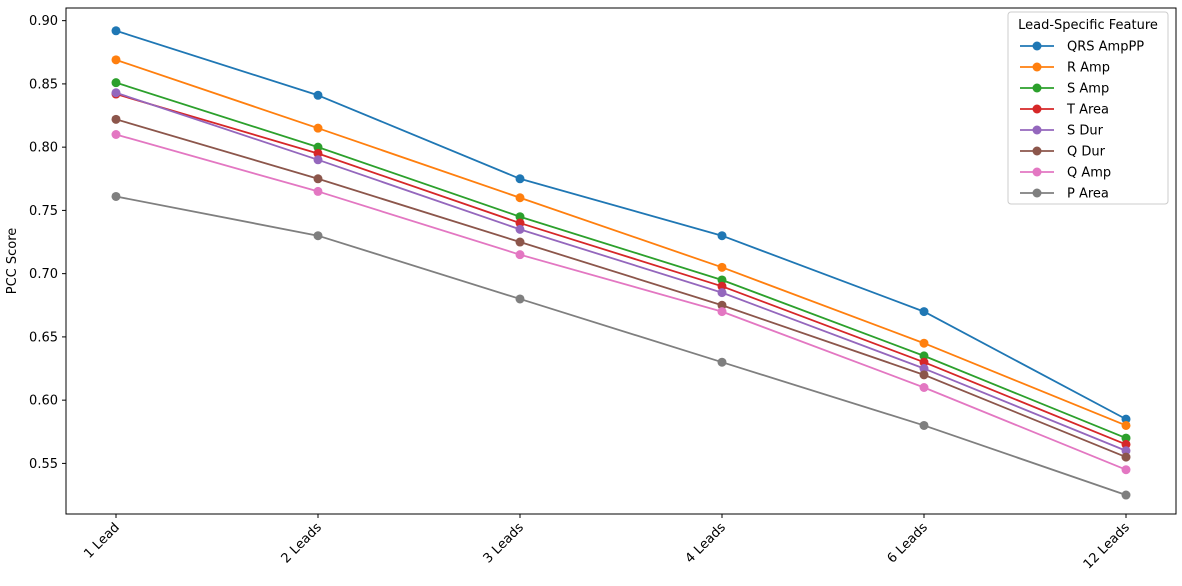 Image resolution: width=1182 pixels, height=586 pixels. What do you see at coordinates (47, 243) in the screenshot?
I see `y-axis: 0.55 0.60 0.65 0.70 0.75 0.80 0.85 0.90` at bounding box center [47, 243].